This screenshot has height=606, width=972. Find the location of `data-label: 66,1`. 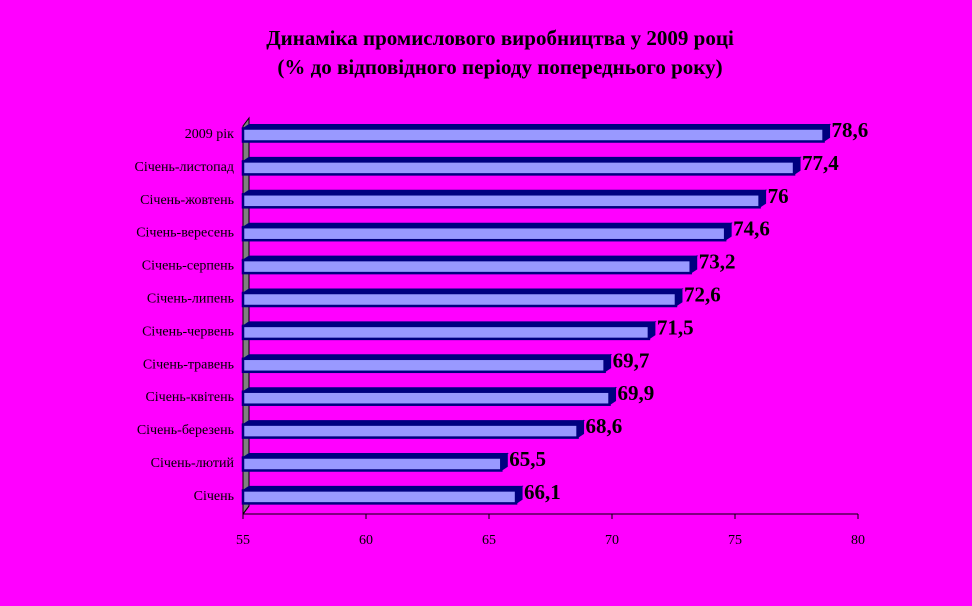

data-label: 66,1 is located at coordinates (542, 492).